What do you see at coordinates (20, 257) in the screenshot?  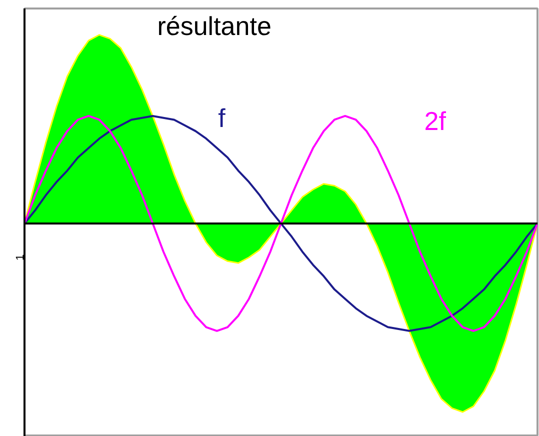 I see `annotation: 1` at bounding box center [20, 257].